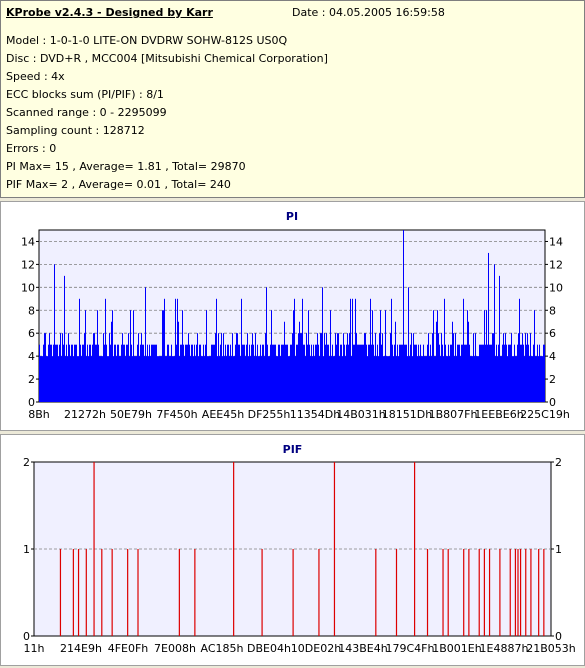 This screenshot has height=668, width=585. Describe the element at coordinates (75, 130) in the screenshot. I see `info-sampling: Sampling count : 128712` at that location.